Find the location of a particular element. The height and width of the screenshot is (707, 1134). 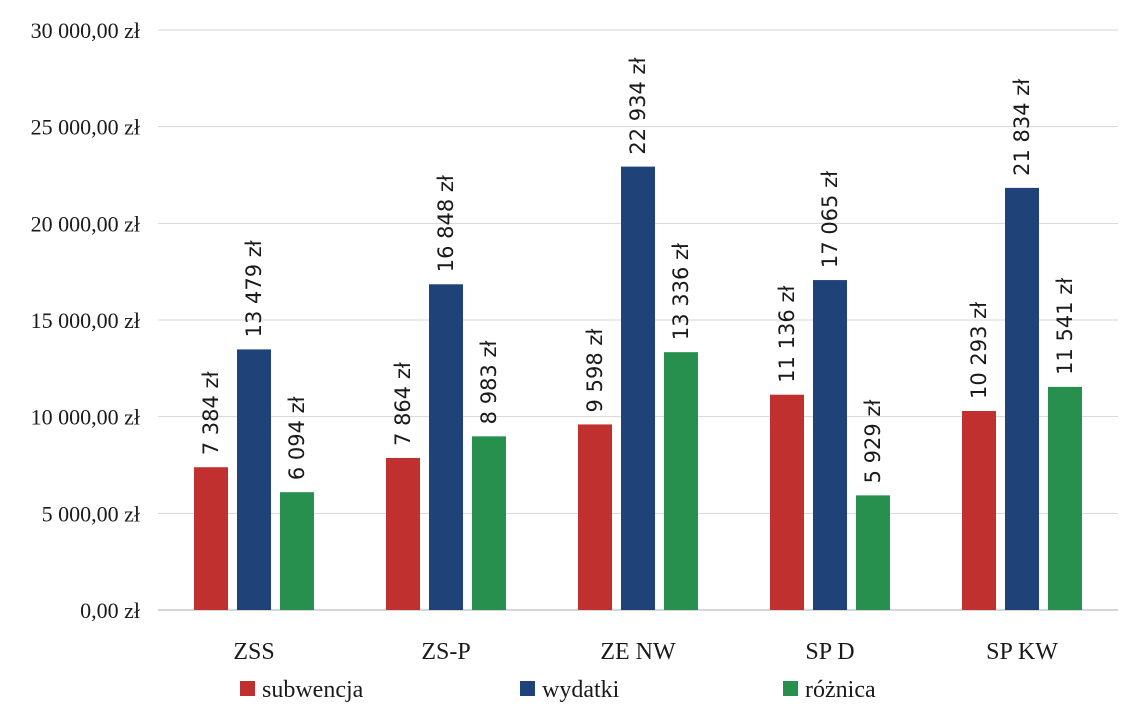

y-tick-label: 30 000,00 zł is located at coordinates (85, 30).